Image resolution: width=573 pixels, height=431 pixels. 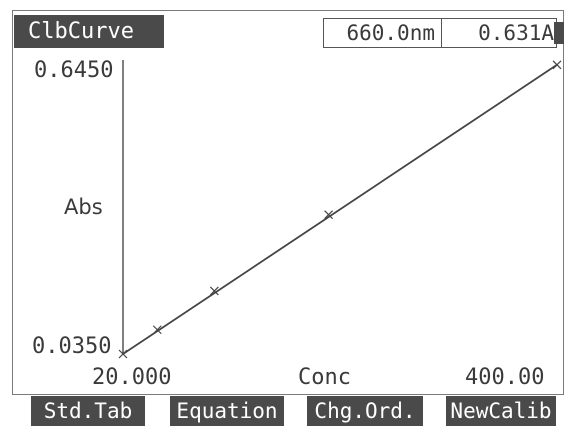 What do you see at coordinates (88, 411) in the screenshot?
I see `std-tab-softkey: Std.Tab` at bounding box center [88, 411].